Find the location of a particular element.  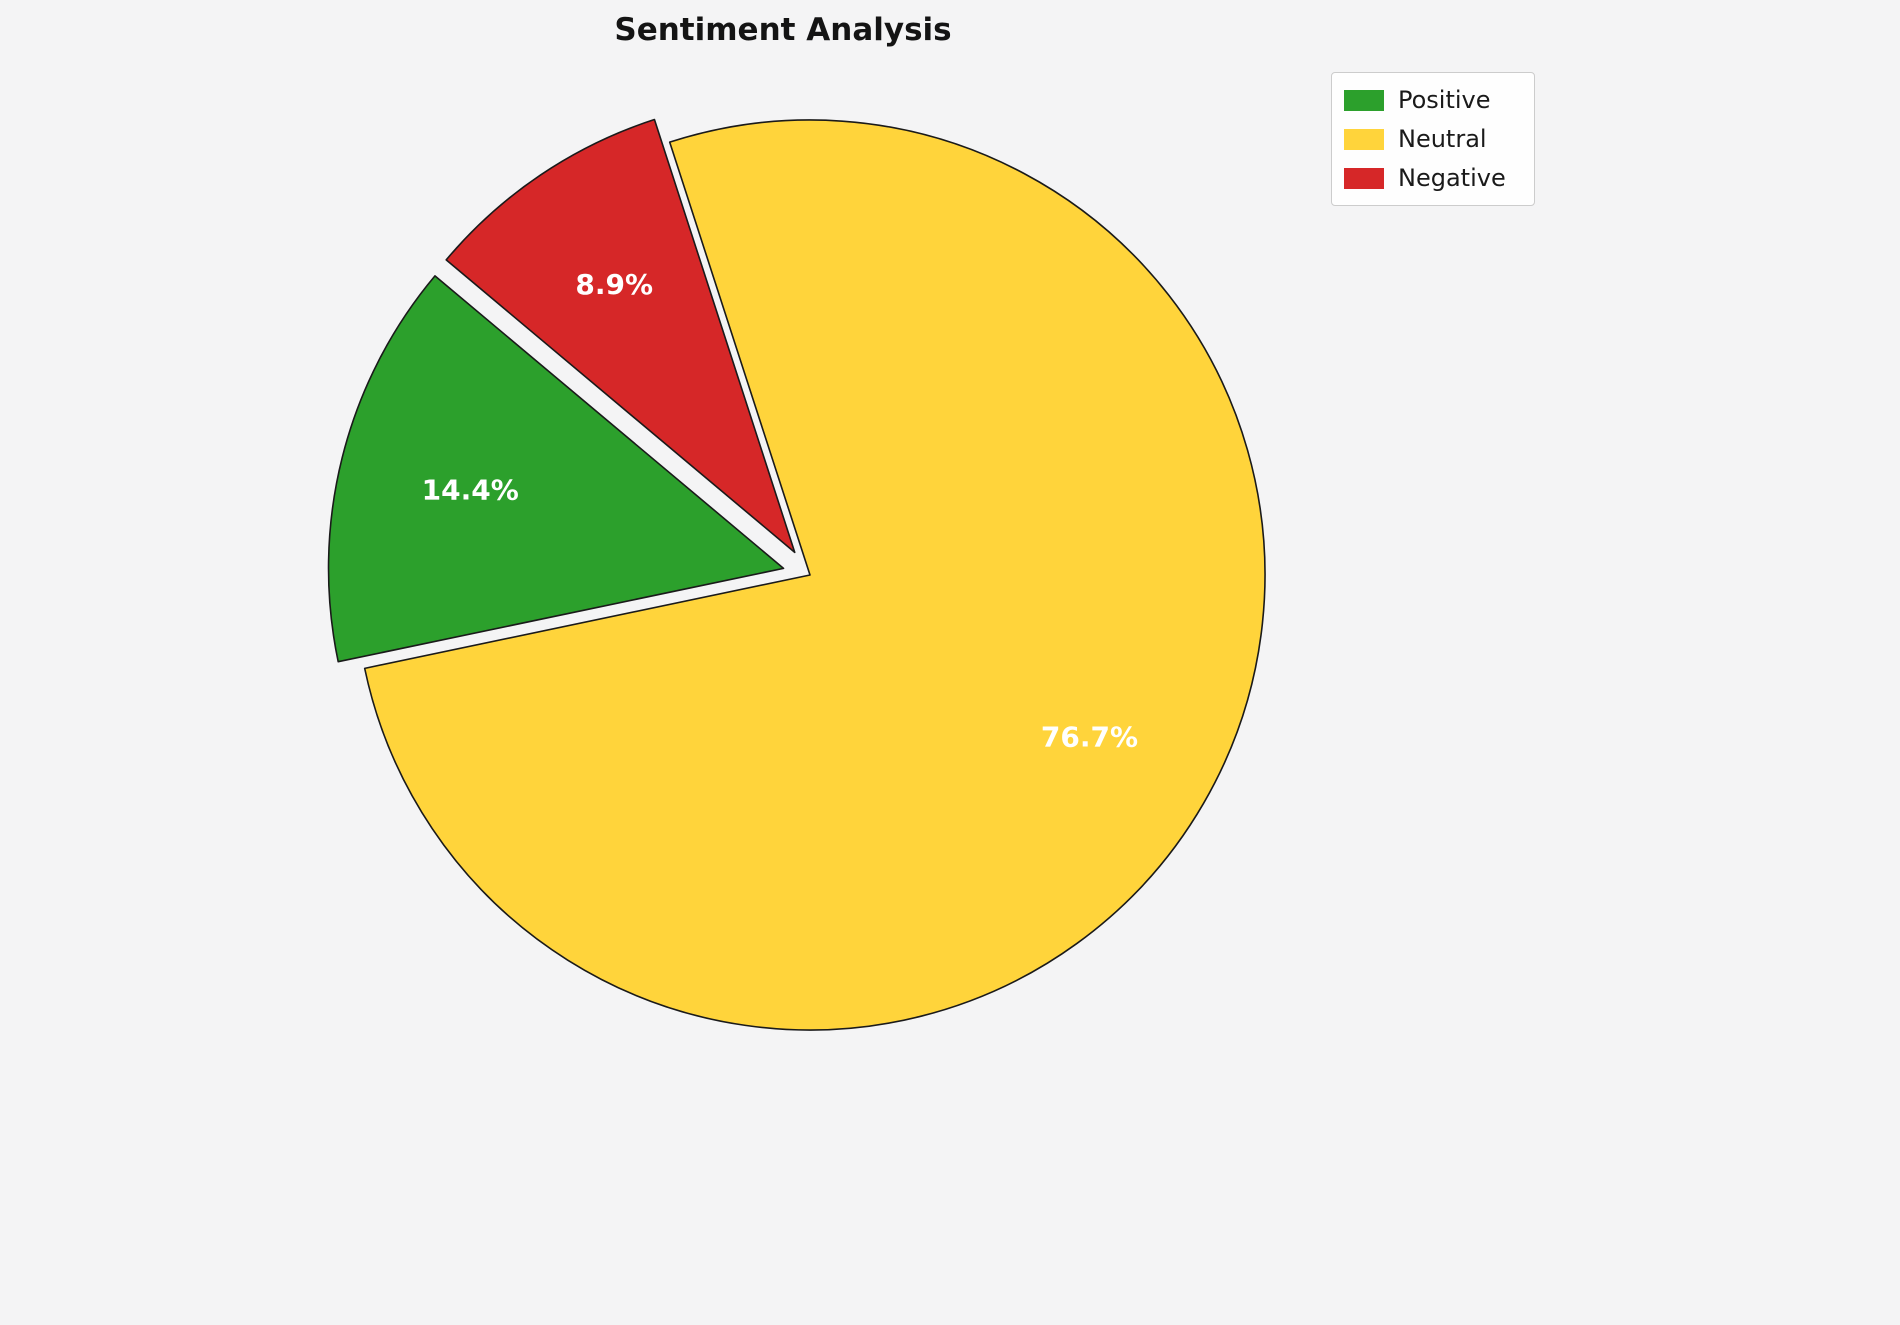

pct-label-negative: 8.9% is located at coordinates (614, 284).